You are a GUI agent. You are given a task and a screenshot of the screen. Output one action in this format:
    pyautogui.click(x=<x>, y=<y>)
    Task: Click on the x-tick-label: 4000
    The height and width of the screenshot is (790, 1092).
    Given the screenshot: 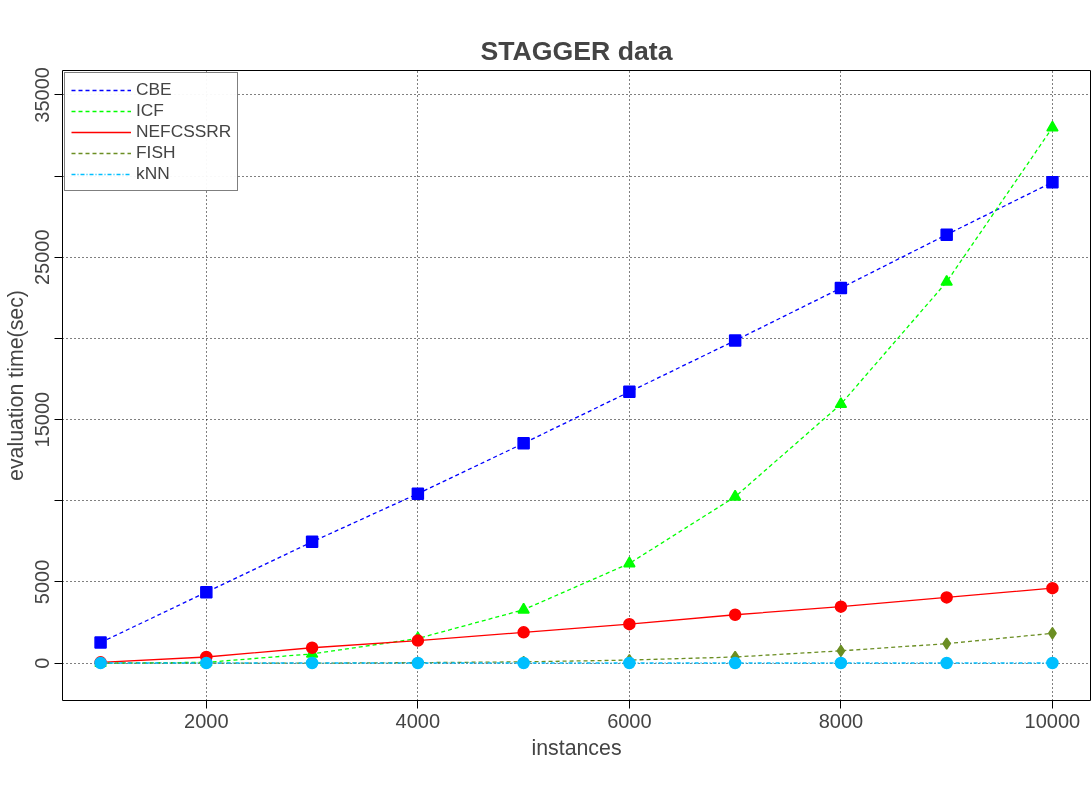 What is the action you would take?
    pyautogui.click(x=418, y=720)
    